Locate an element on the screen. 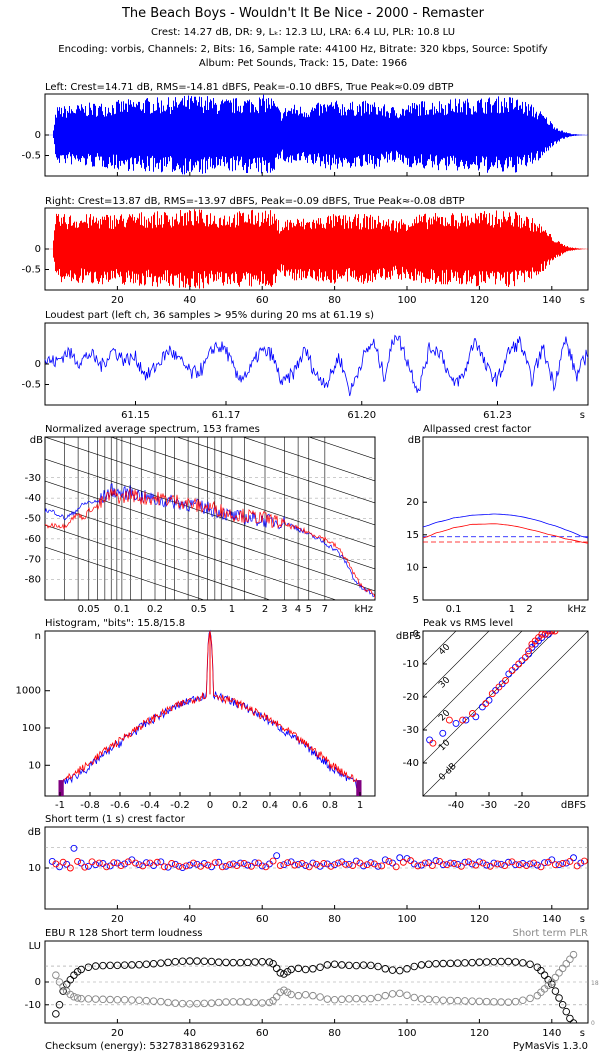 This screenshot has height=1060, width=606. spectrum-ytick-label: -30 is located at coordinates (33, 478).